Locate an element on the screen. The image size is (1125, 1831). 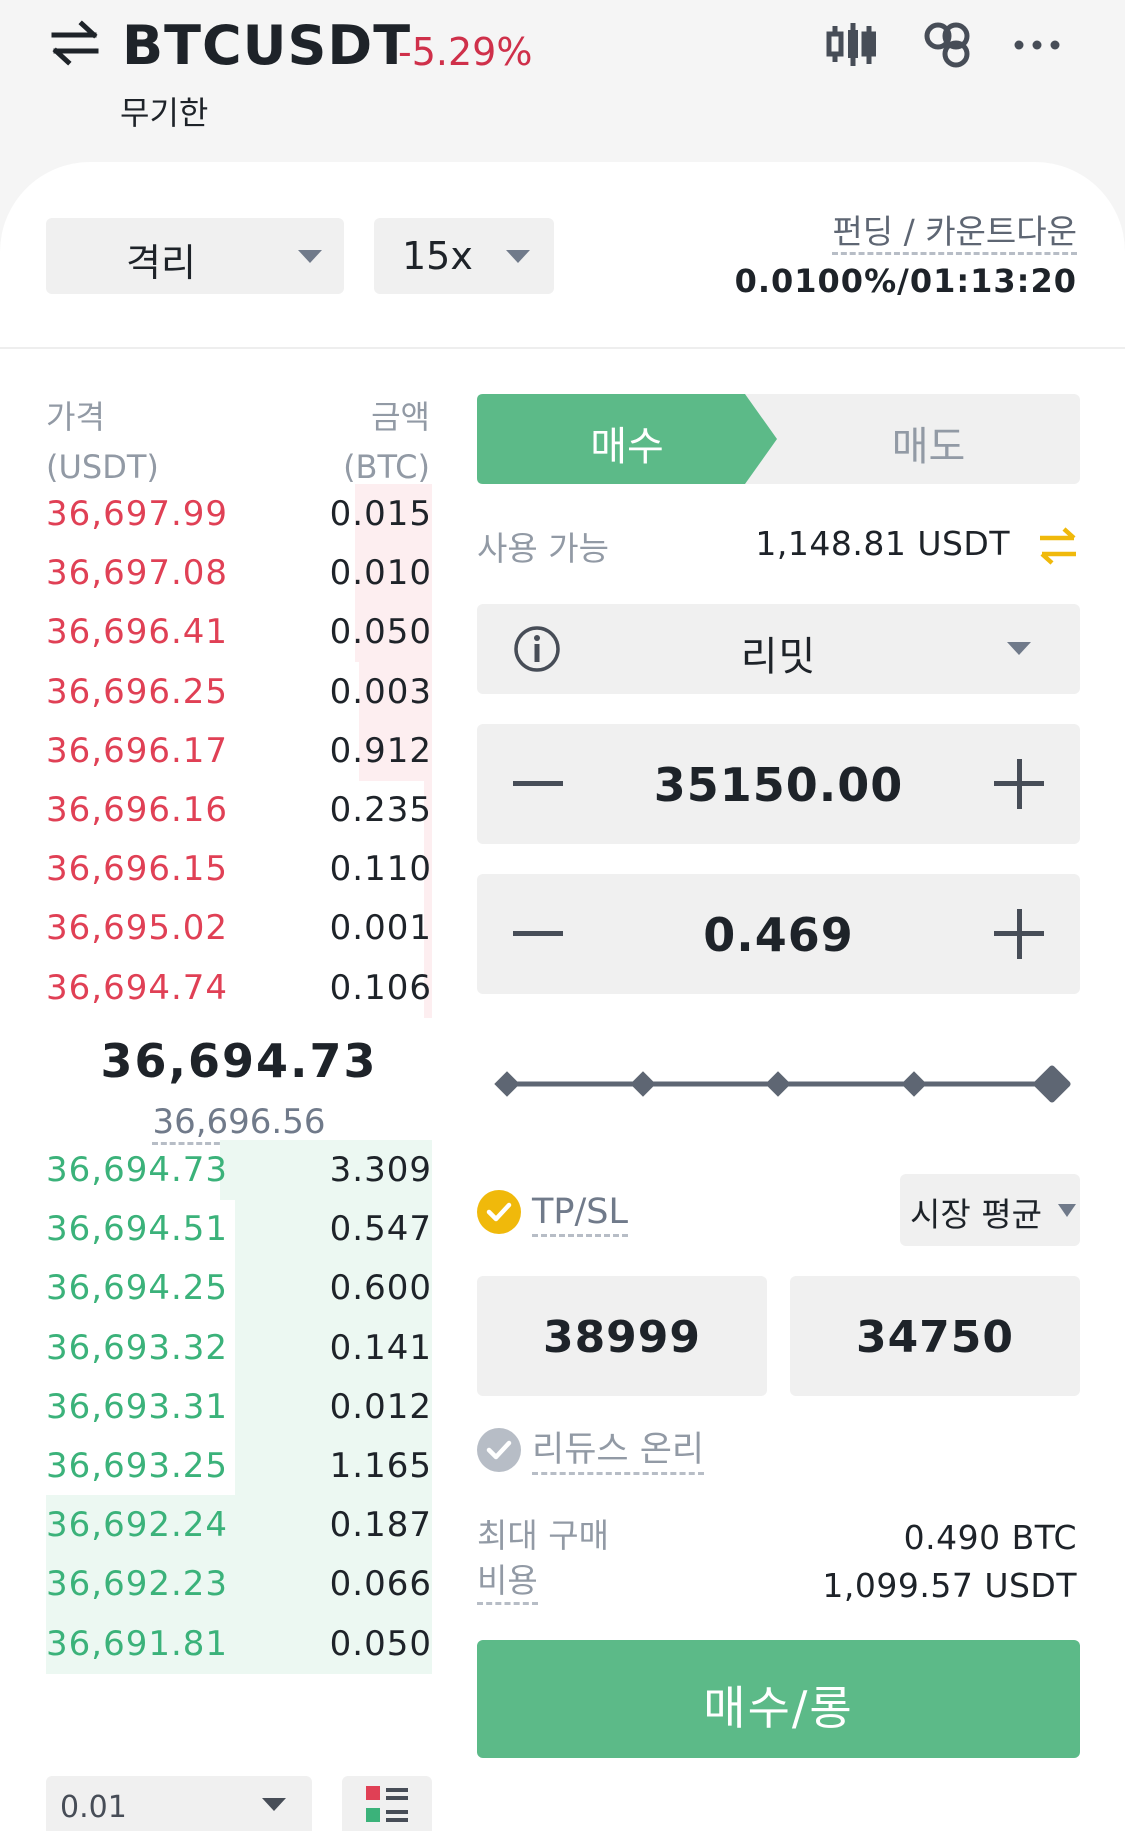
mark-price: 36,696.56 is located at coordinates (239, 1123).